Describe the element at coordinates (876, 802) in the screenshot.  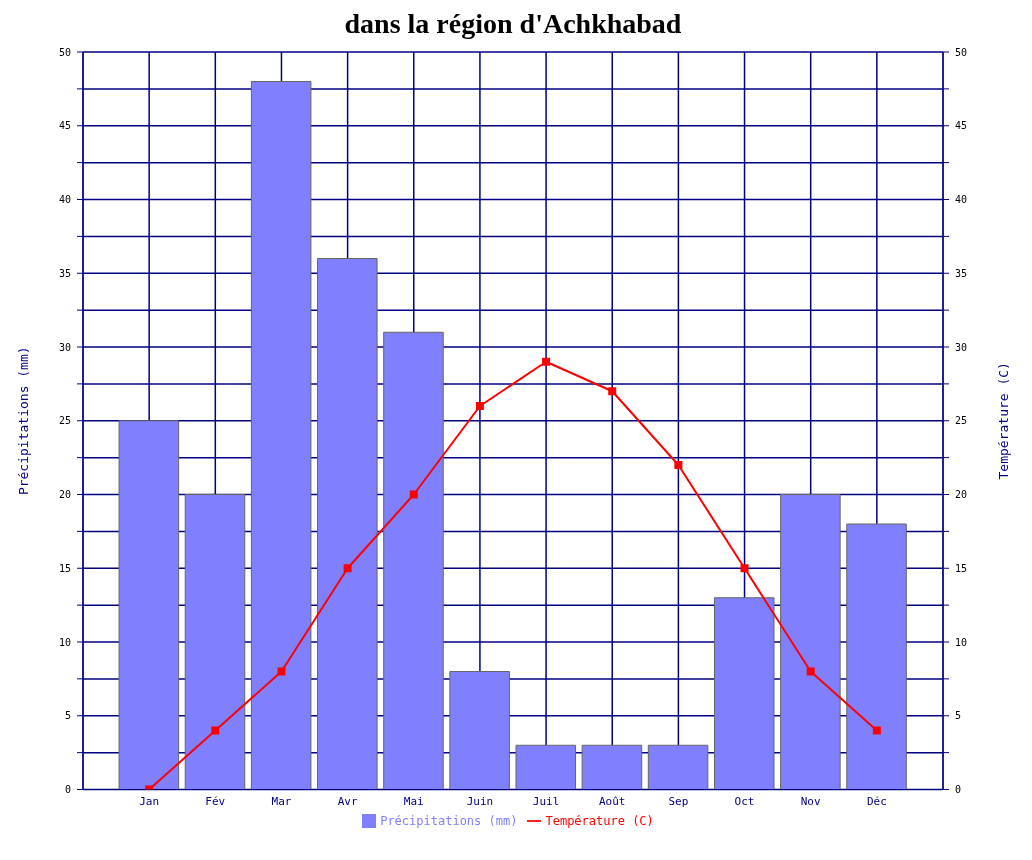
I see `x-tick-label: Déc` at that location.